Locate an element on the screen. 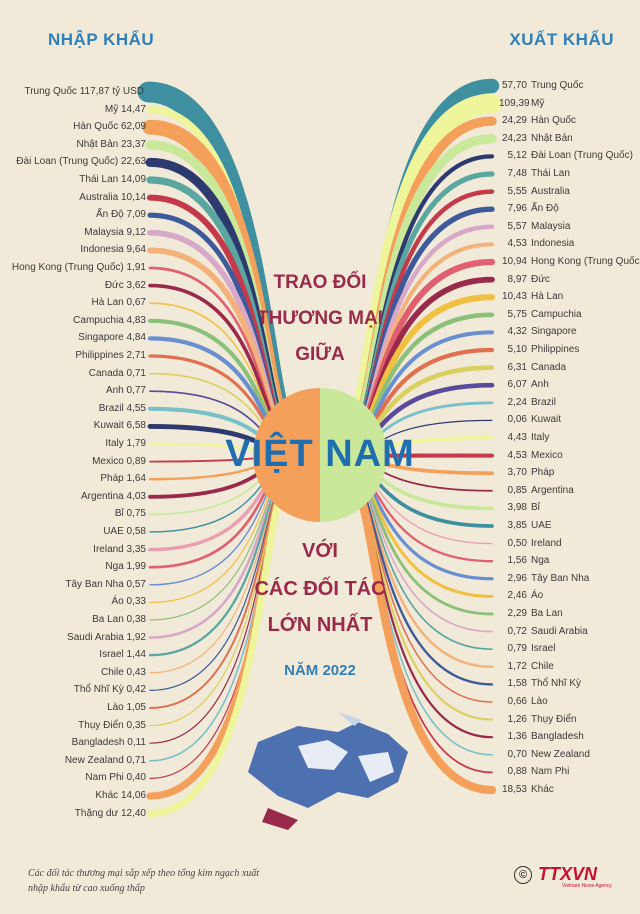  export-label: 10,43 Hà Lan is located at coordinates (529, 297).